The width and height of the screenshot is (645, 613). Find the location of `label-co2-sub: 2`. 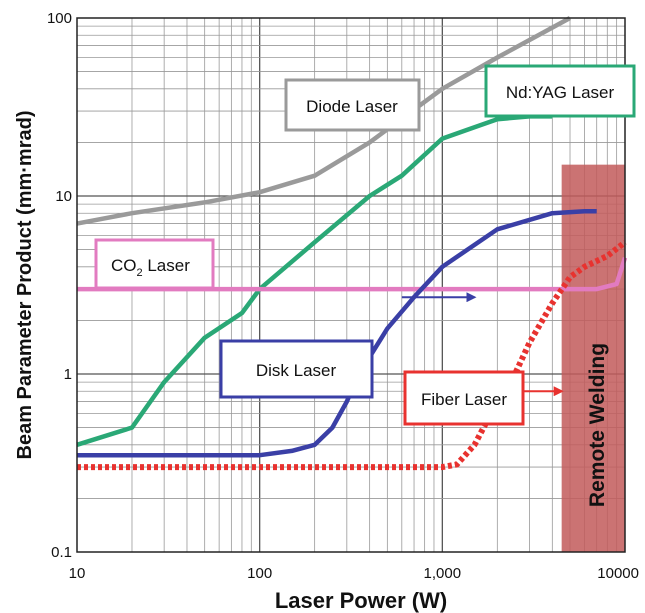

label-co2-sub: 2 is located at coordinates (140, 273).